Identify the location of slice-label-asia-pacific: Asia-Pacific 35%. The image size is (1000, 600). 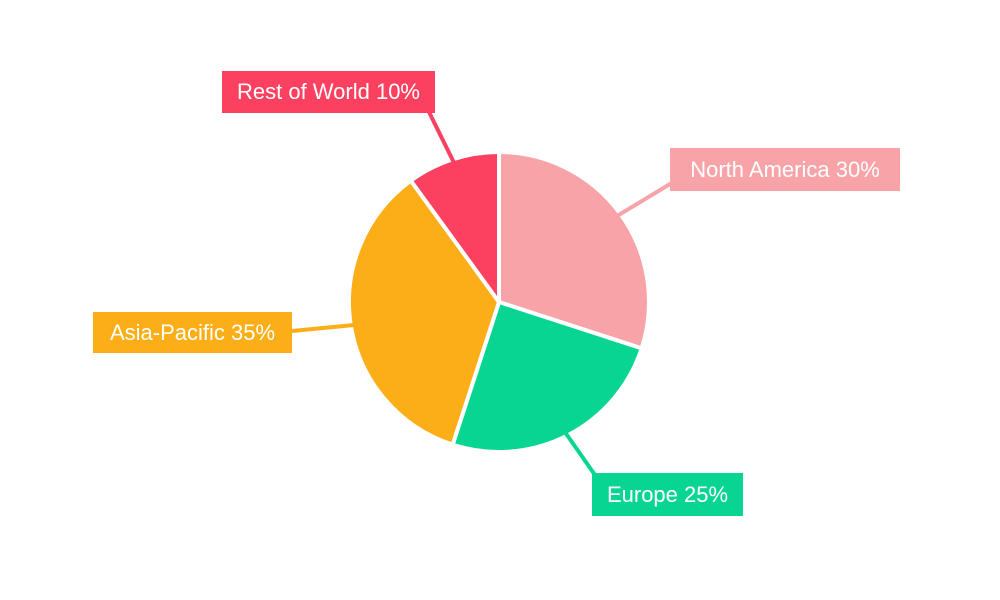
(192, 332).